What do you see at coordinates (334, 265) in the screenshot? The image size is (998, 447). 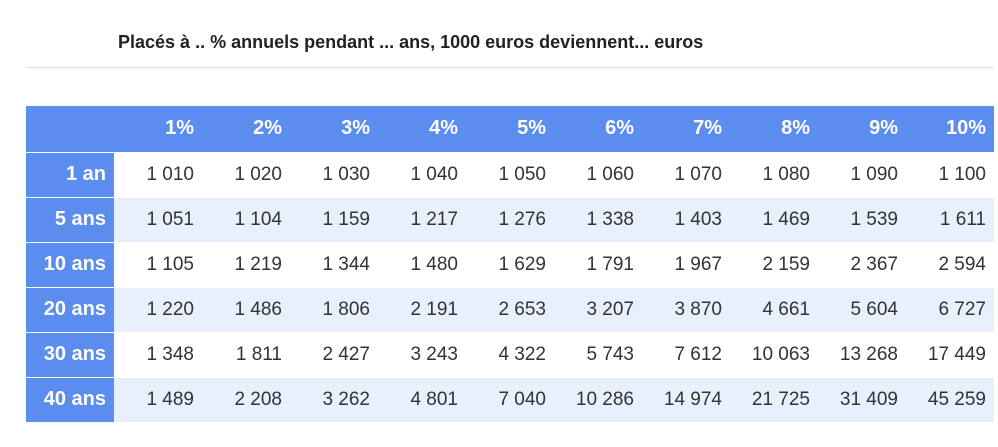 I see `table-cell: 1 344` at bounding box center [334, 265].